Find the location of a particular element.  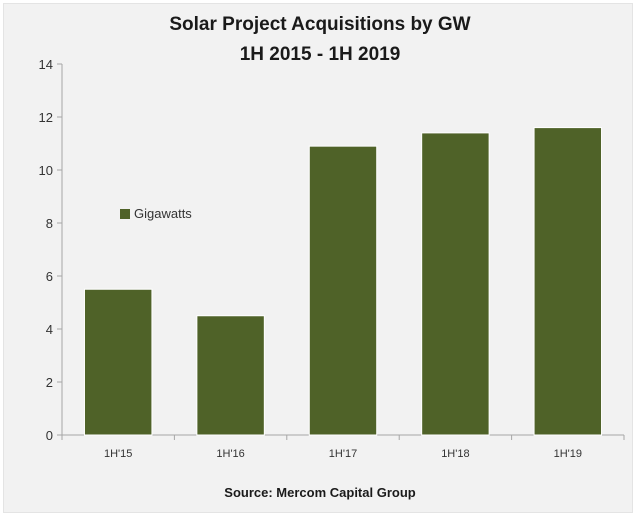

x-tick-label: 1H'18 is located at coordinates (455, 454).